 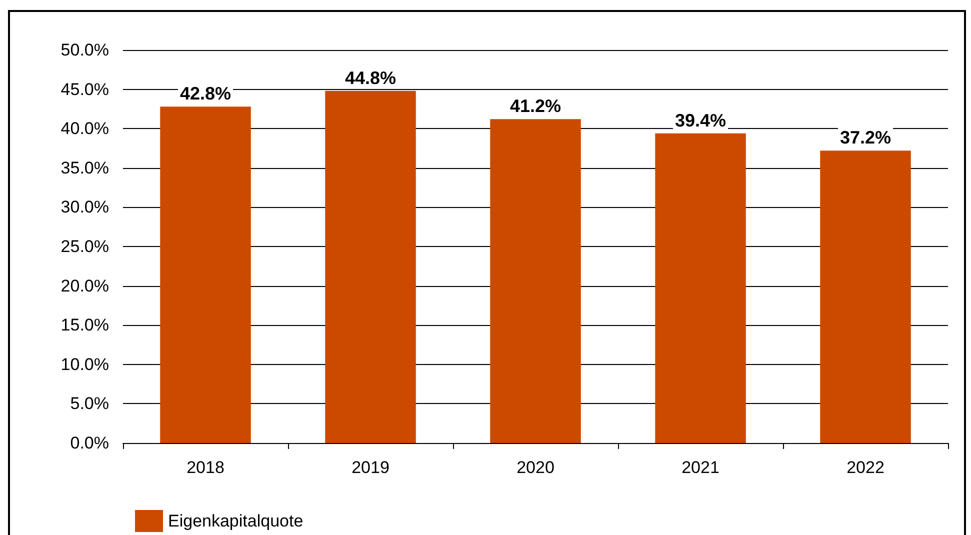 I want to click on data-label: 42.8%, so click(x=206, y=94).